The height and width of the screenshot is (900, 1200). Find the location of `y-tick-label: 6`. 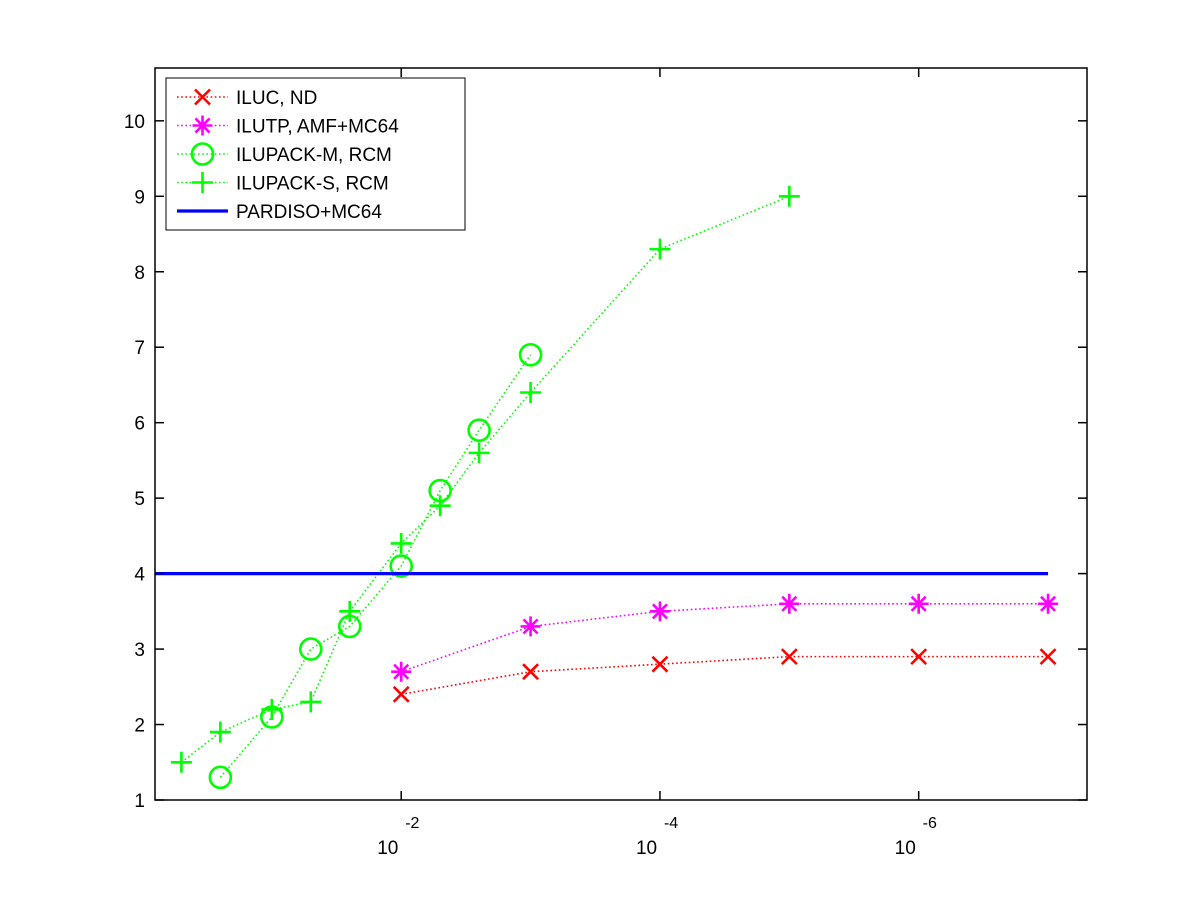

y-tick-label: 6 is located at coordinates (139, 424).